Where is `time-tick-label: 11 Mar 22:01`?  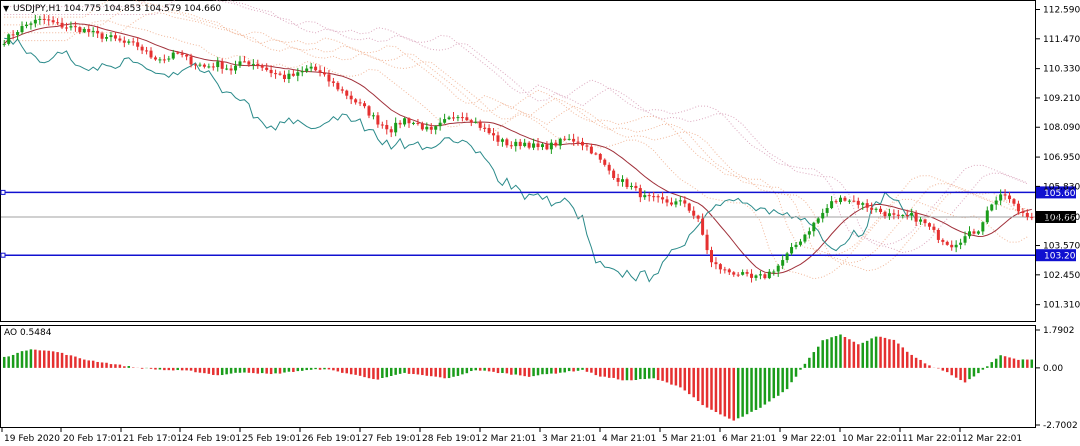
time-tick-label: 11 Mar 22:01 is located at coordinates (932, 439).